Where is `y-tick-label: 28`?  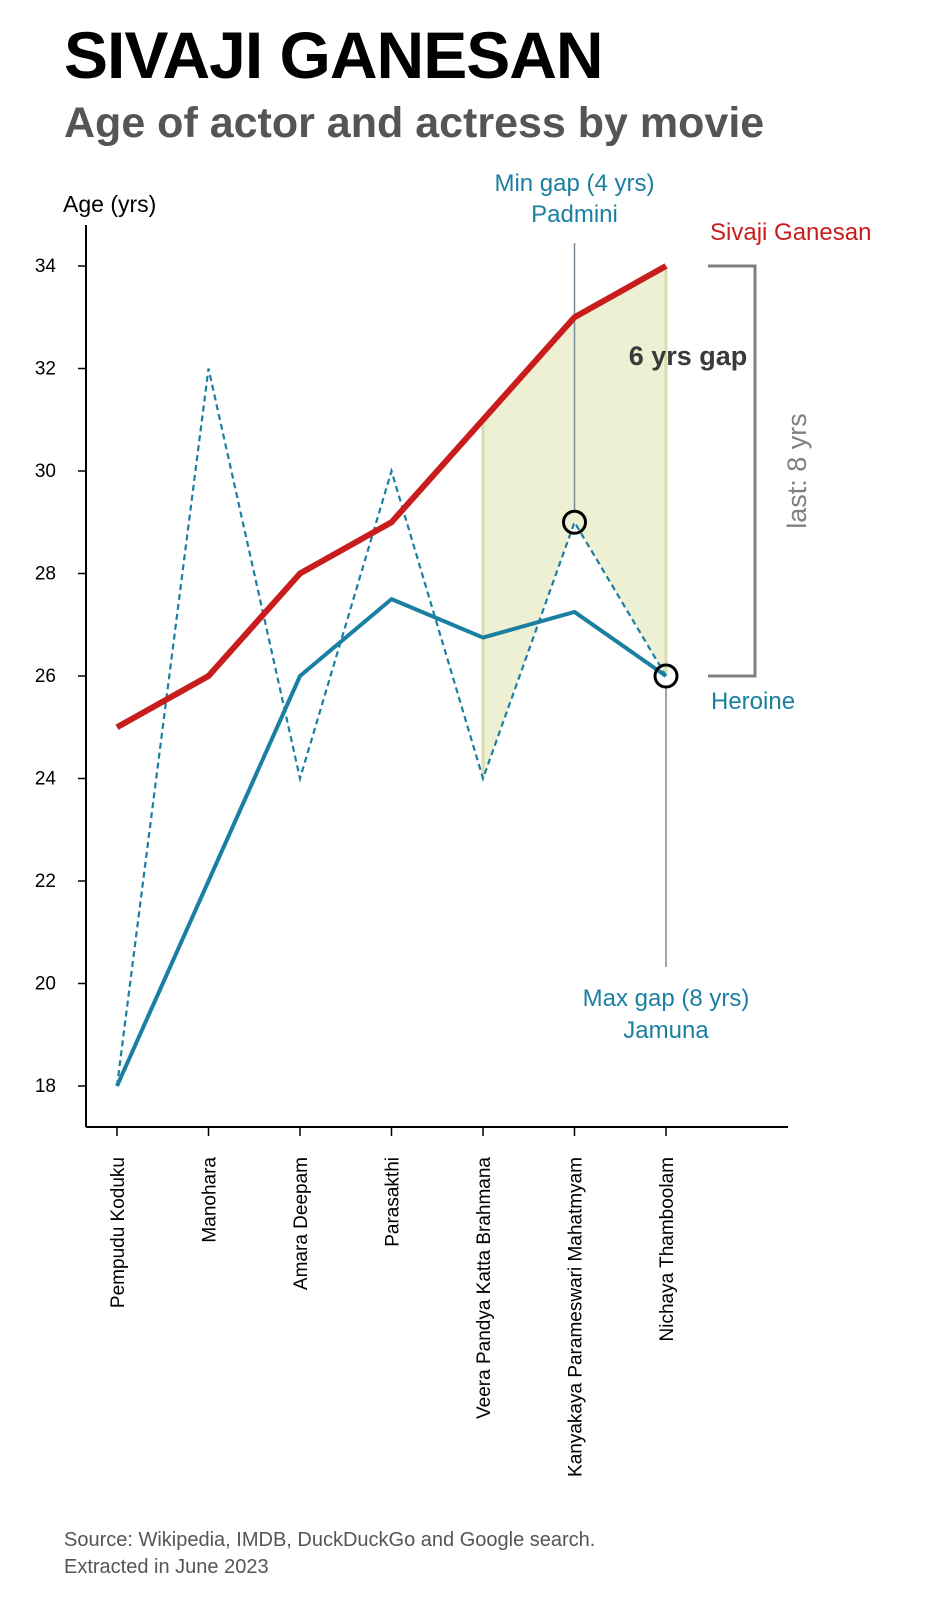
y-tick-label: 28 is located at coordinates (45, 574).